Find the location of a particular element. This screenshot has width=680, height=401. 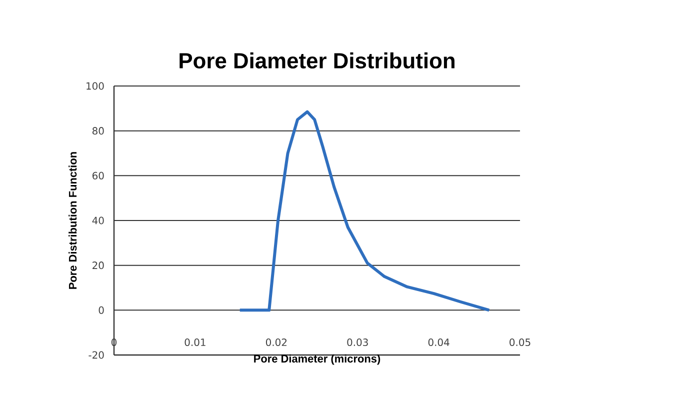

chart-title: Pore Diameter Distribution is located at coordinates (317, 60).